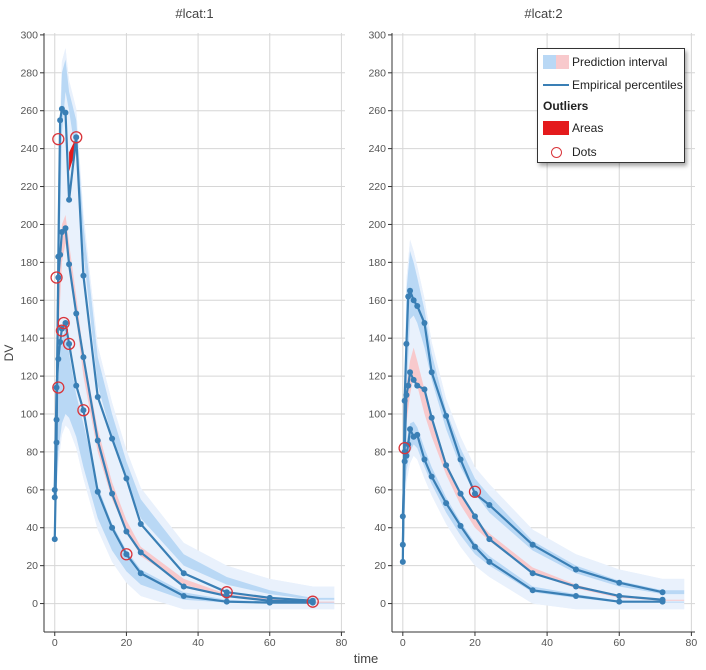  Describe the element at coordinates (602, 62) in the screenshot. I see `legend-item-prediction-interval: Prediction interval` at that location.